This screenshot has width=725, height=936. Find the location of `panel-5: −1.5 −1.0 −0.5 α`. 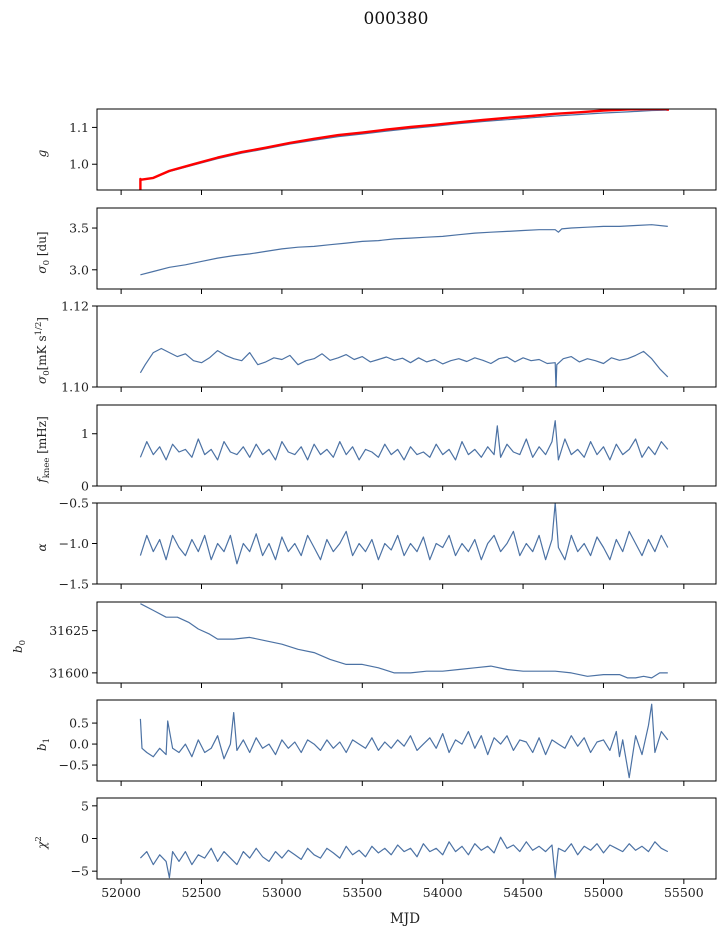

panel-5: −1.5 −1.0 −0.5 α is located at coordinates (376, 544).